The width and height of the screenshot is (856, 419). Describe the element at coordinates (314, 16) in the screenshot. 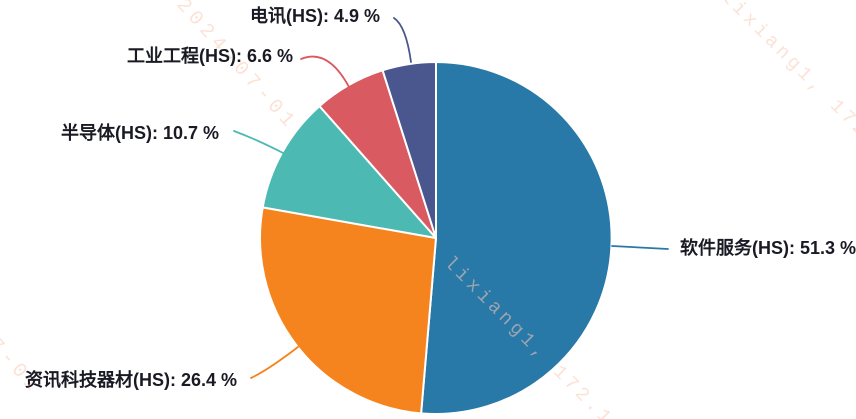

I see `pie-label-telecom: 电讯(HS): 4.9 %` at that location.